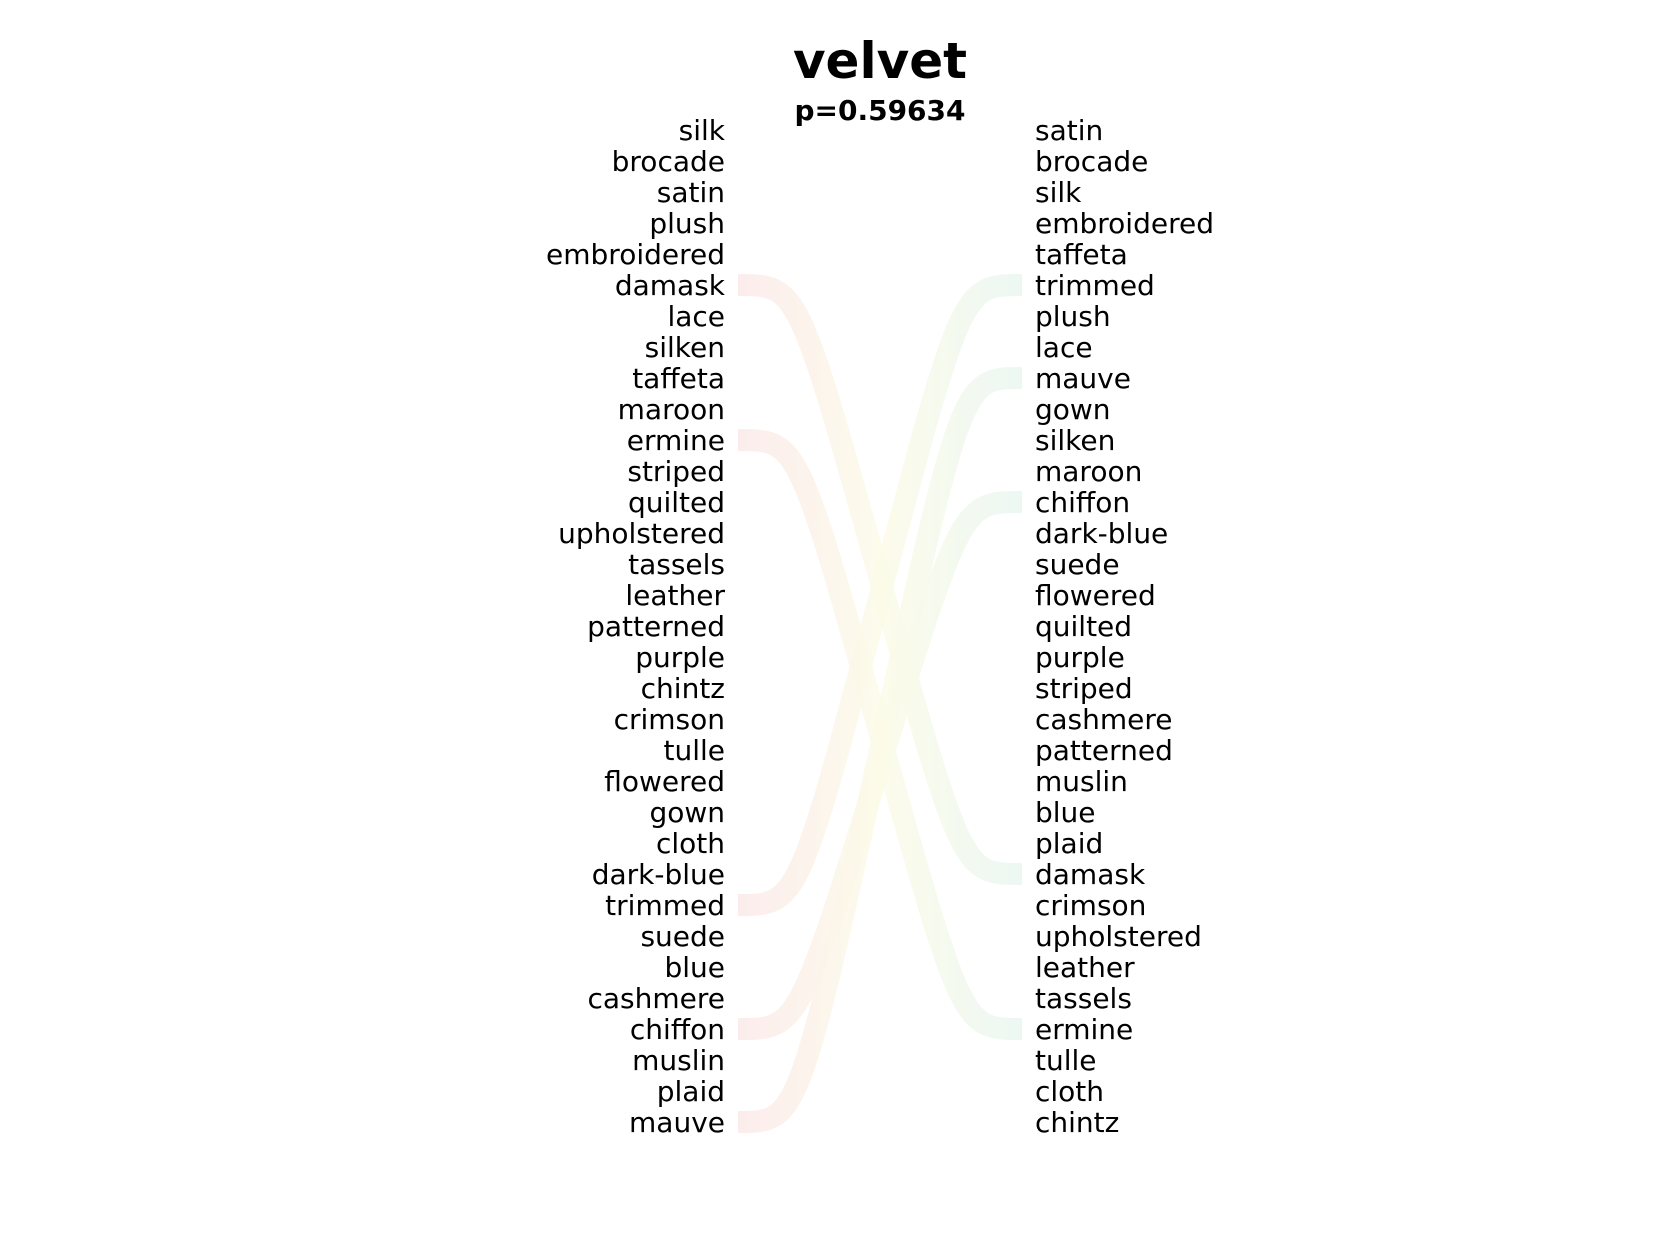 The width and height of the screenshot is (1680, 1260). I want to click on right-word-tassels: tassels, so click(1083, 998).